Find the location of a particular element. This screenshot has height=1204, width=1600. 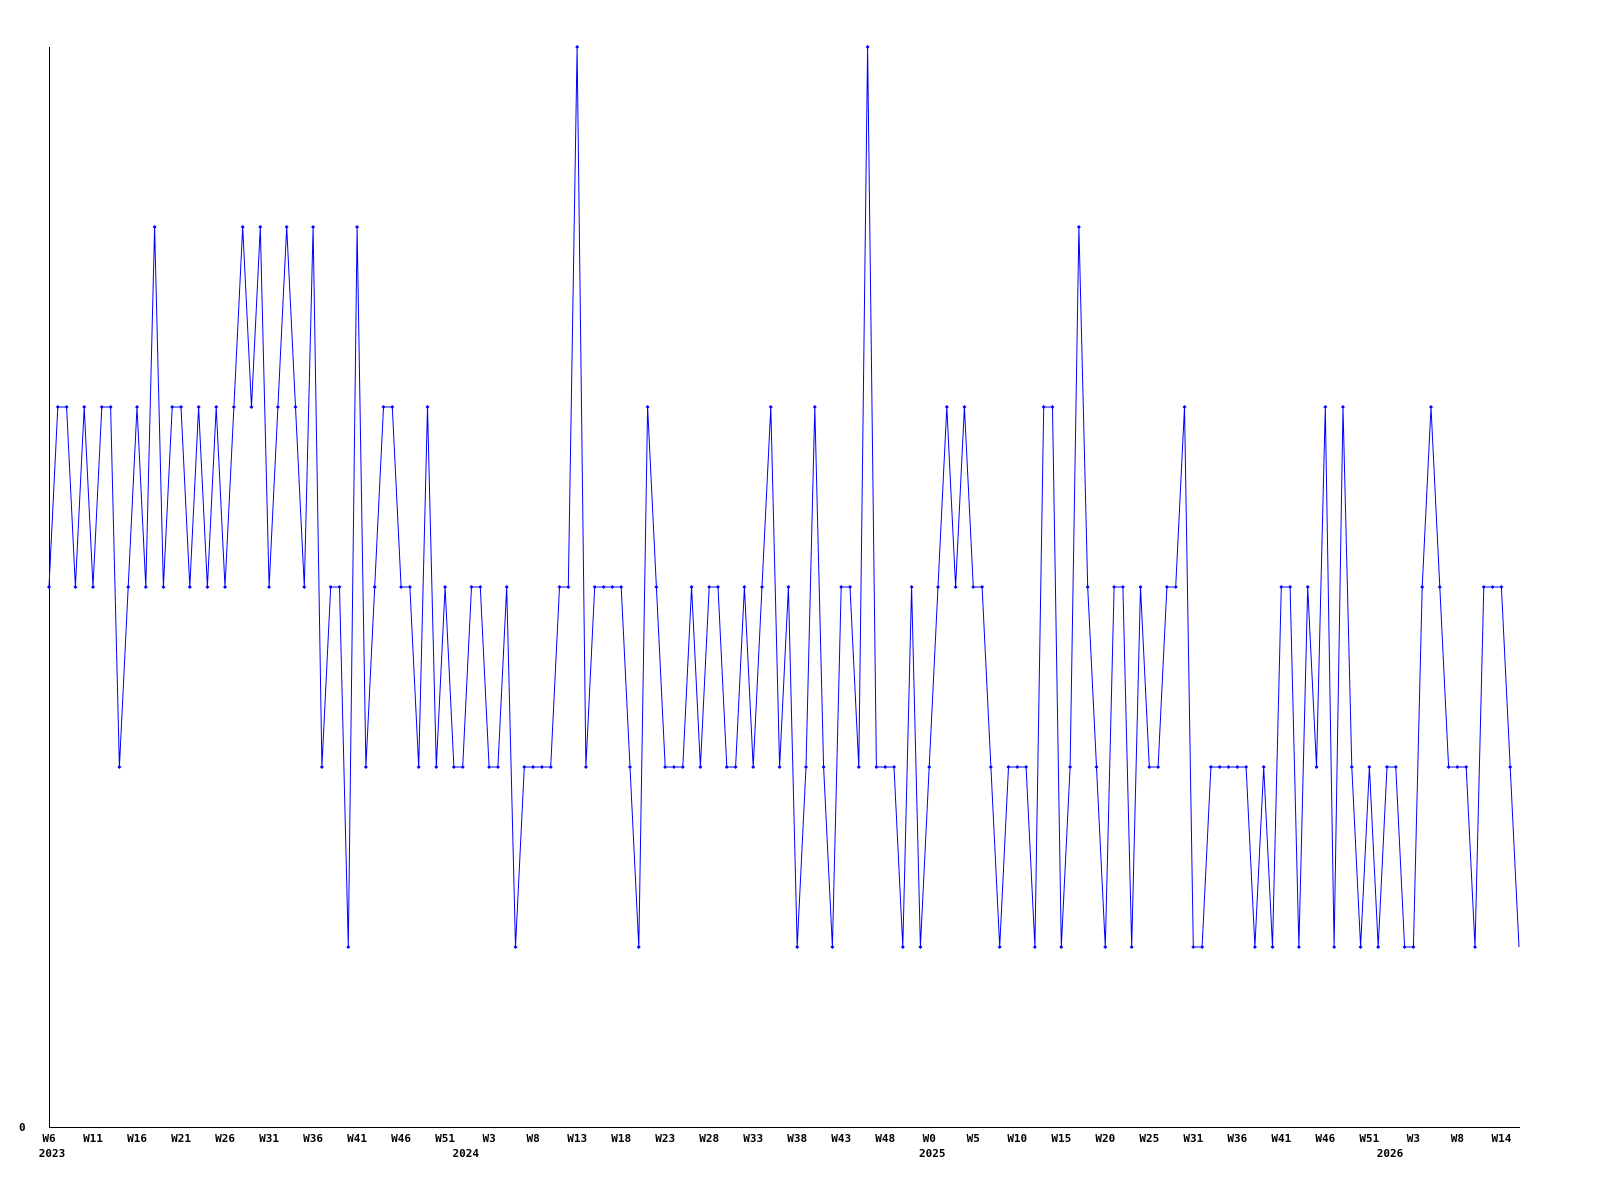

x-tick-label: W10 is located at coordinates (1017, 1138).